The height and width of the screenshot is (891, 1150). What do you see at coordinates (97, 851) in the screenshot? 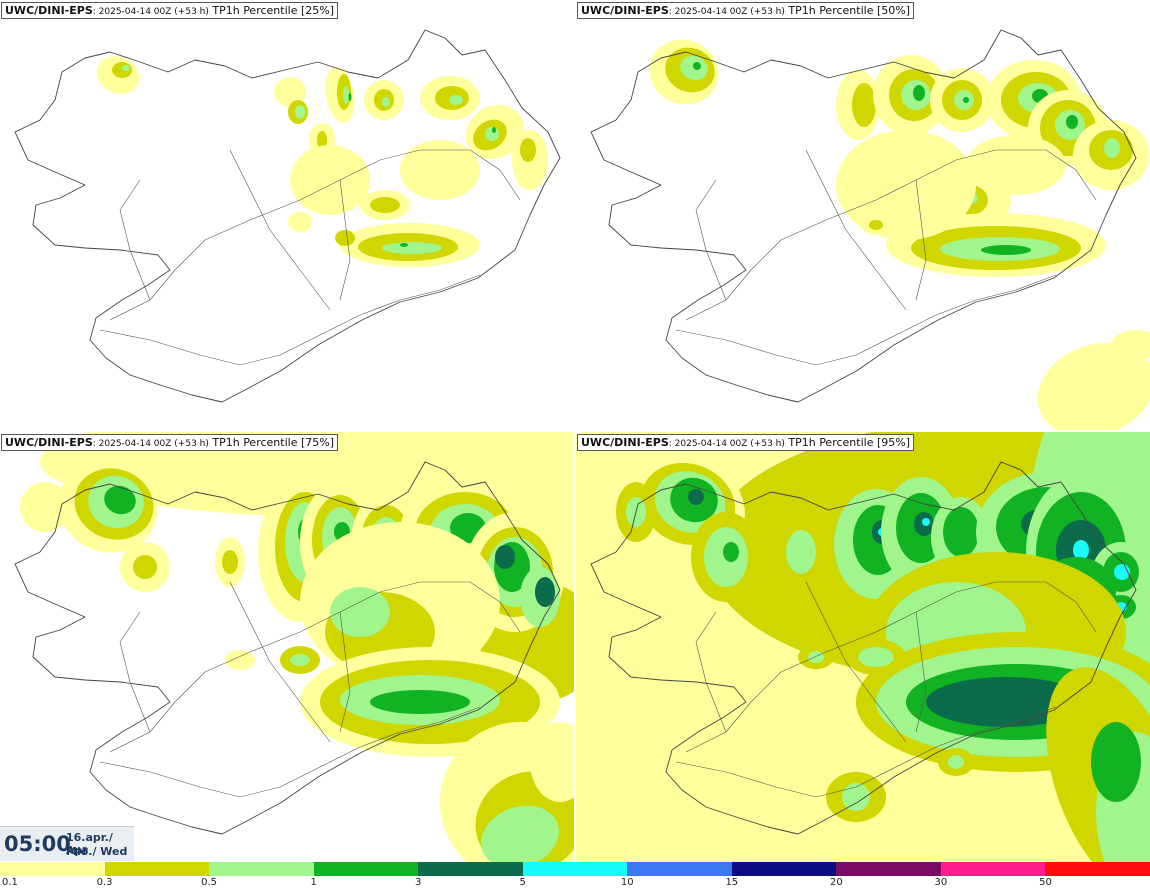
I see `valid-weekday: Mið./ Wed` at bounding box center [97, 851].